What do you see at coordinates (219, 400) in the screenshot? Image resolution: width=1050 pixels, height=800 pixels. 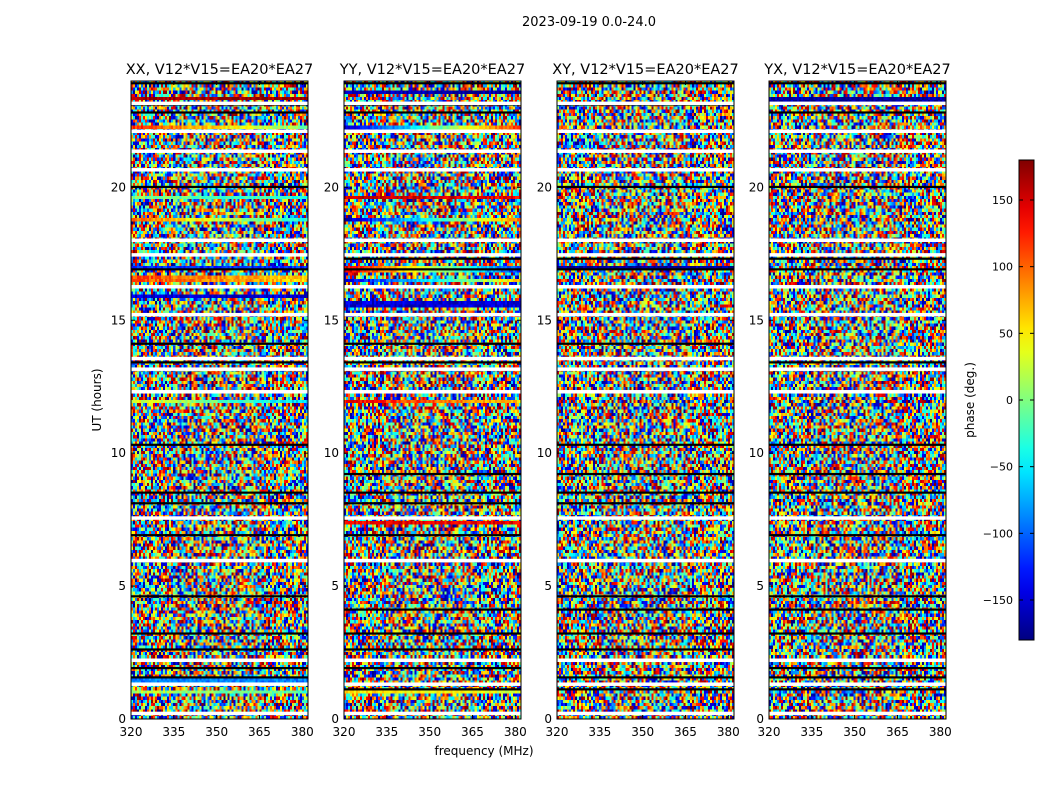 I see `panel-frame` at bounding box center [219, 400].